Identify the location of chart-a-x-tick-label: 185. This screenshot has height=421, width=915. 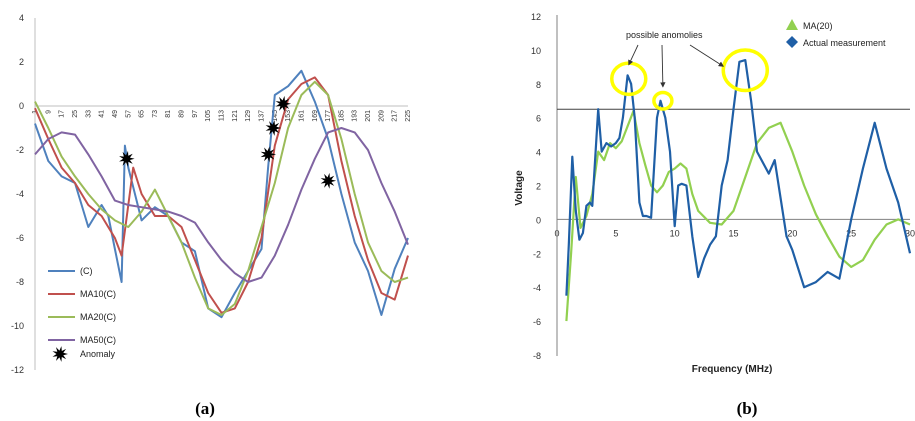
(341, 116).